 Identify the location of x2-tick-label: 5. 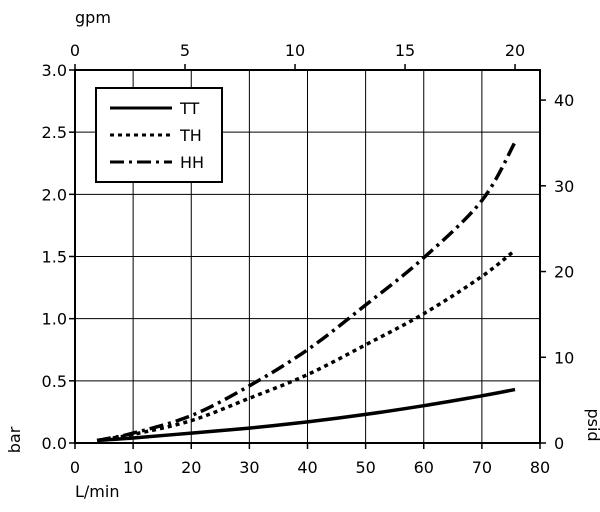
(185, 50).